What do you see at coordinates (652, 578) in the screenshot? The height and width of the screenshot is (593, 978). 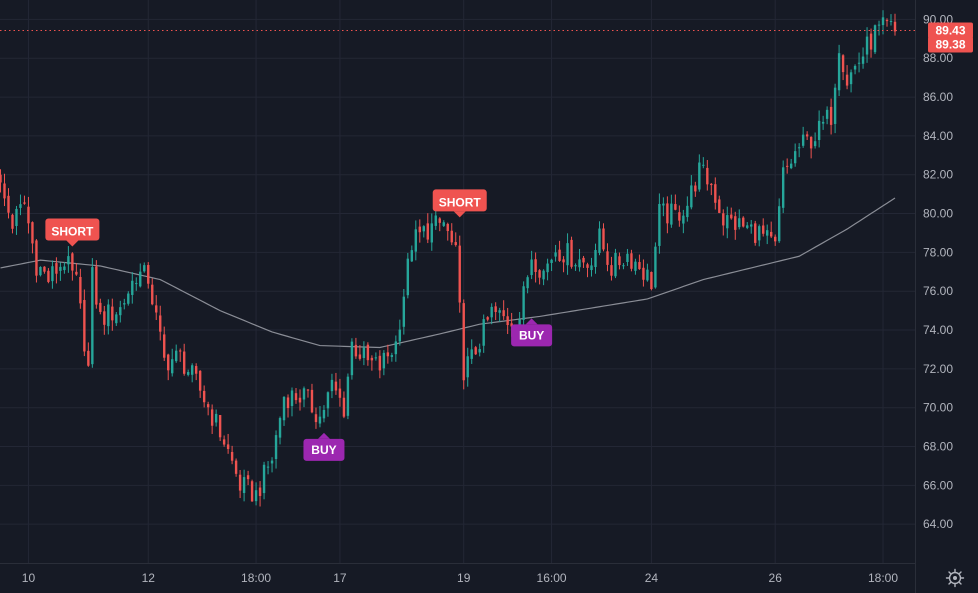 I see `x-axis-tick-label: 24` at bounding box center [652, 578].